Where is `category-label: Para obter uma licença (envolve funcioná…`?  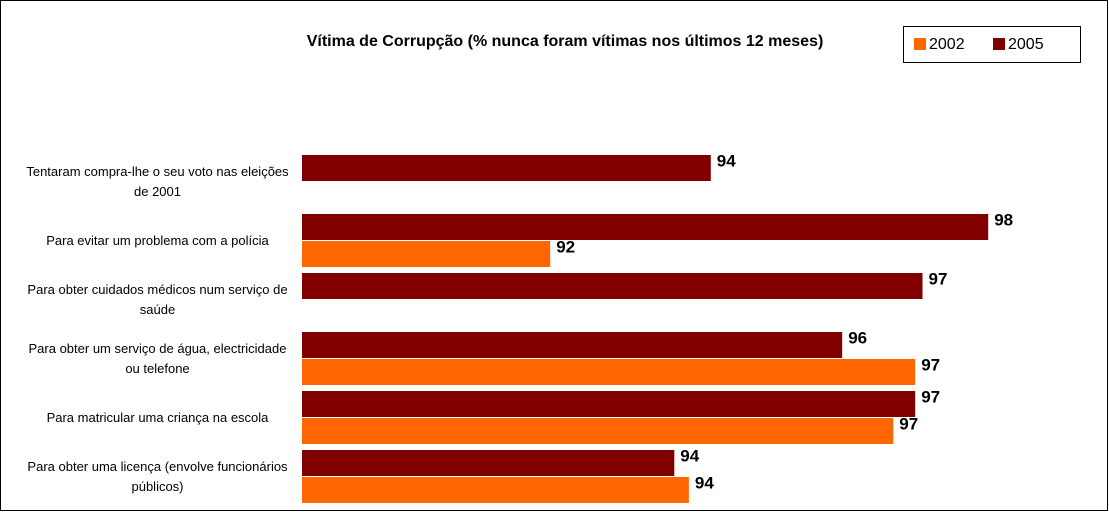
category-label: Para obter uma licença (envolve funcioná… is located at coordinates (157, 476).